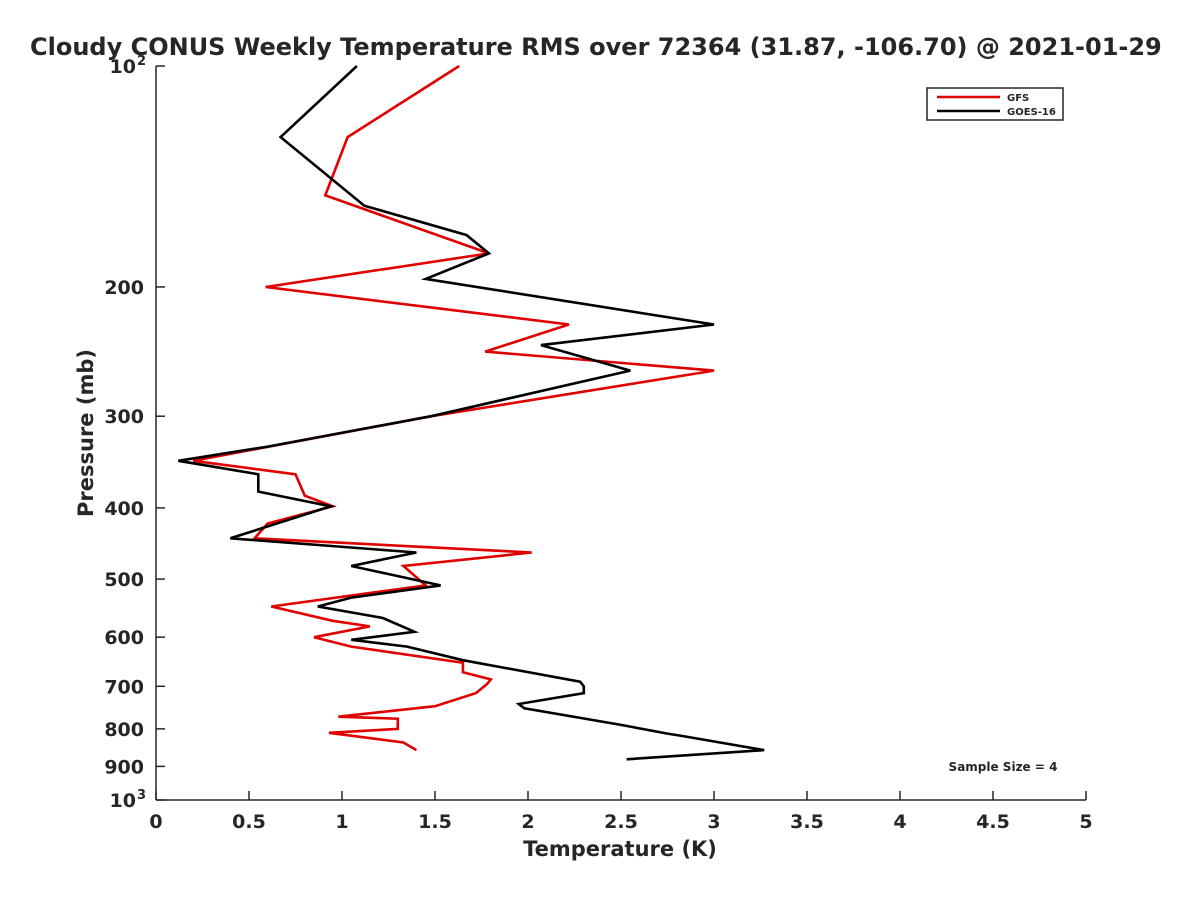 This screenshot has width=1200, height=900. Describe the element at coordinates (435, 822) in the screenshot. I see `x-tick-label: 1.5` at that location.